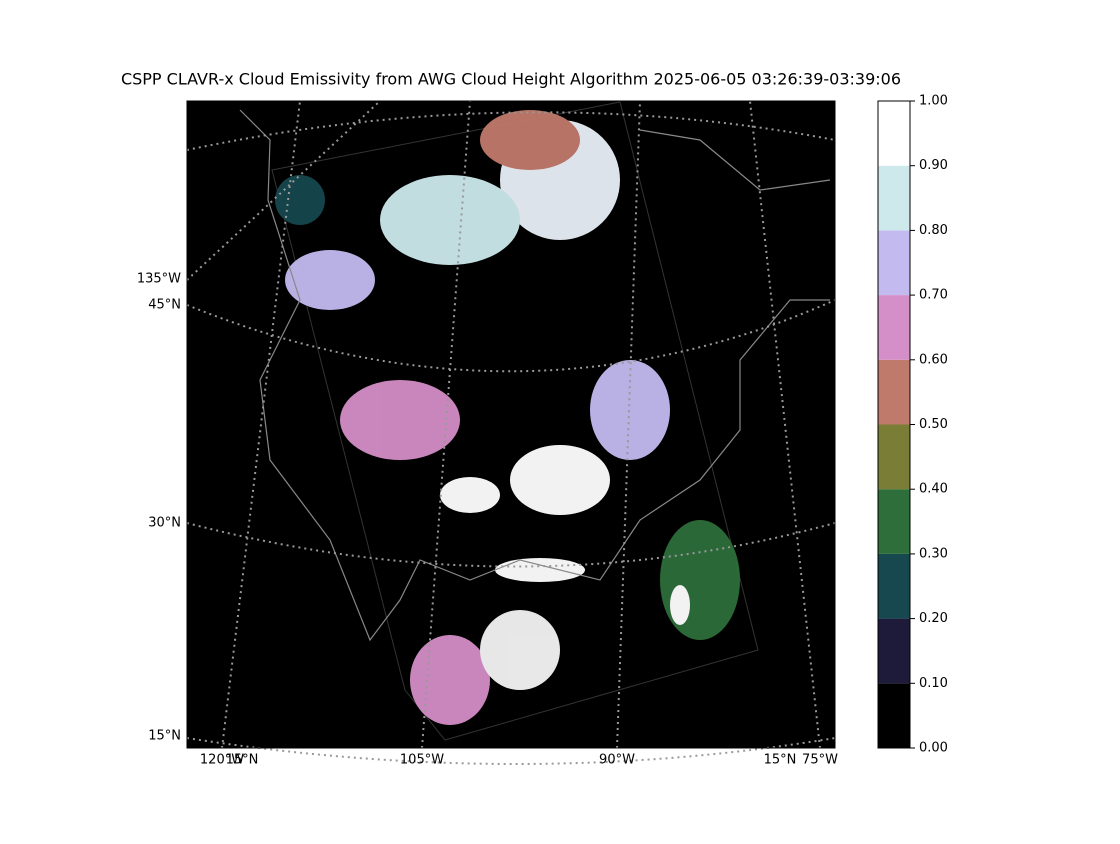 Image resolution: width=1120 pixels, height=844 pixels. I want to click on colorbar-tick-label: 0.60, so click(933, 359).